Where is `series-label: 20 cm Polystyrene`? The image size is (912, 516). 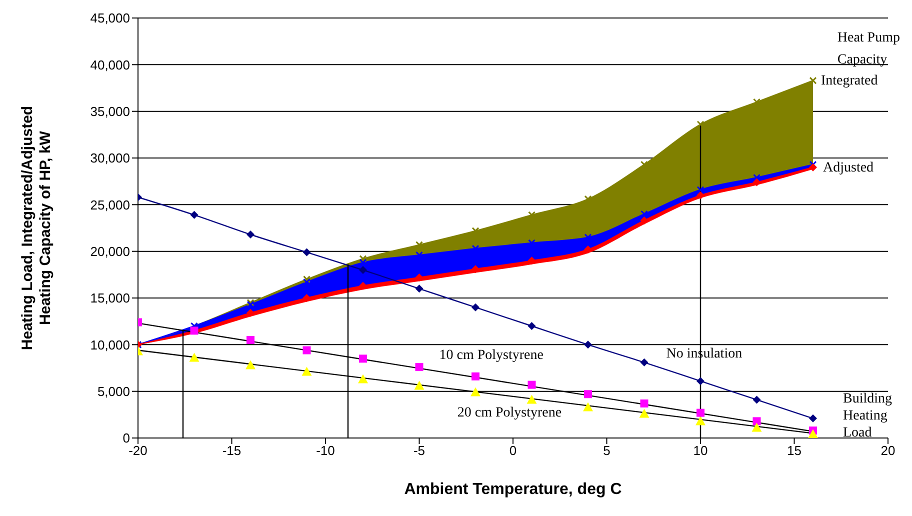 series-label: 20 cm Polystyrene is located at coordinates (509, 412).